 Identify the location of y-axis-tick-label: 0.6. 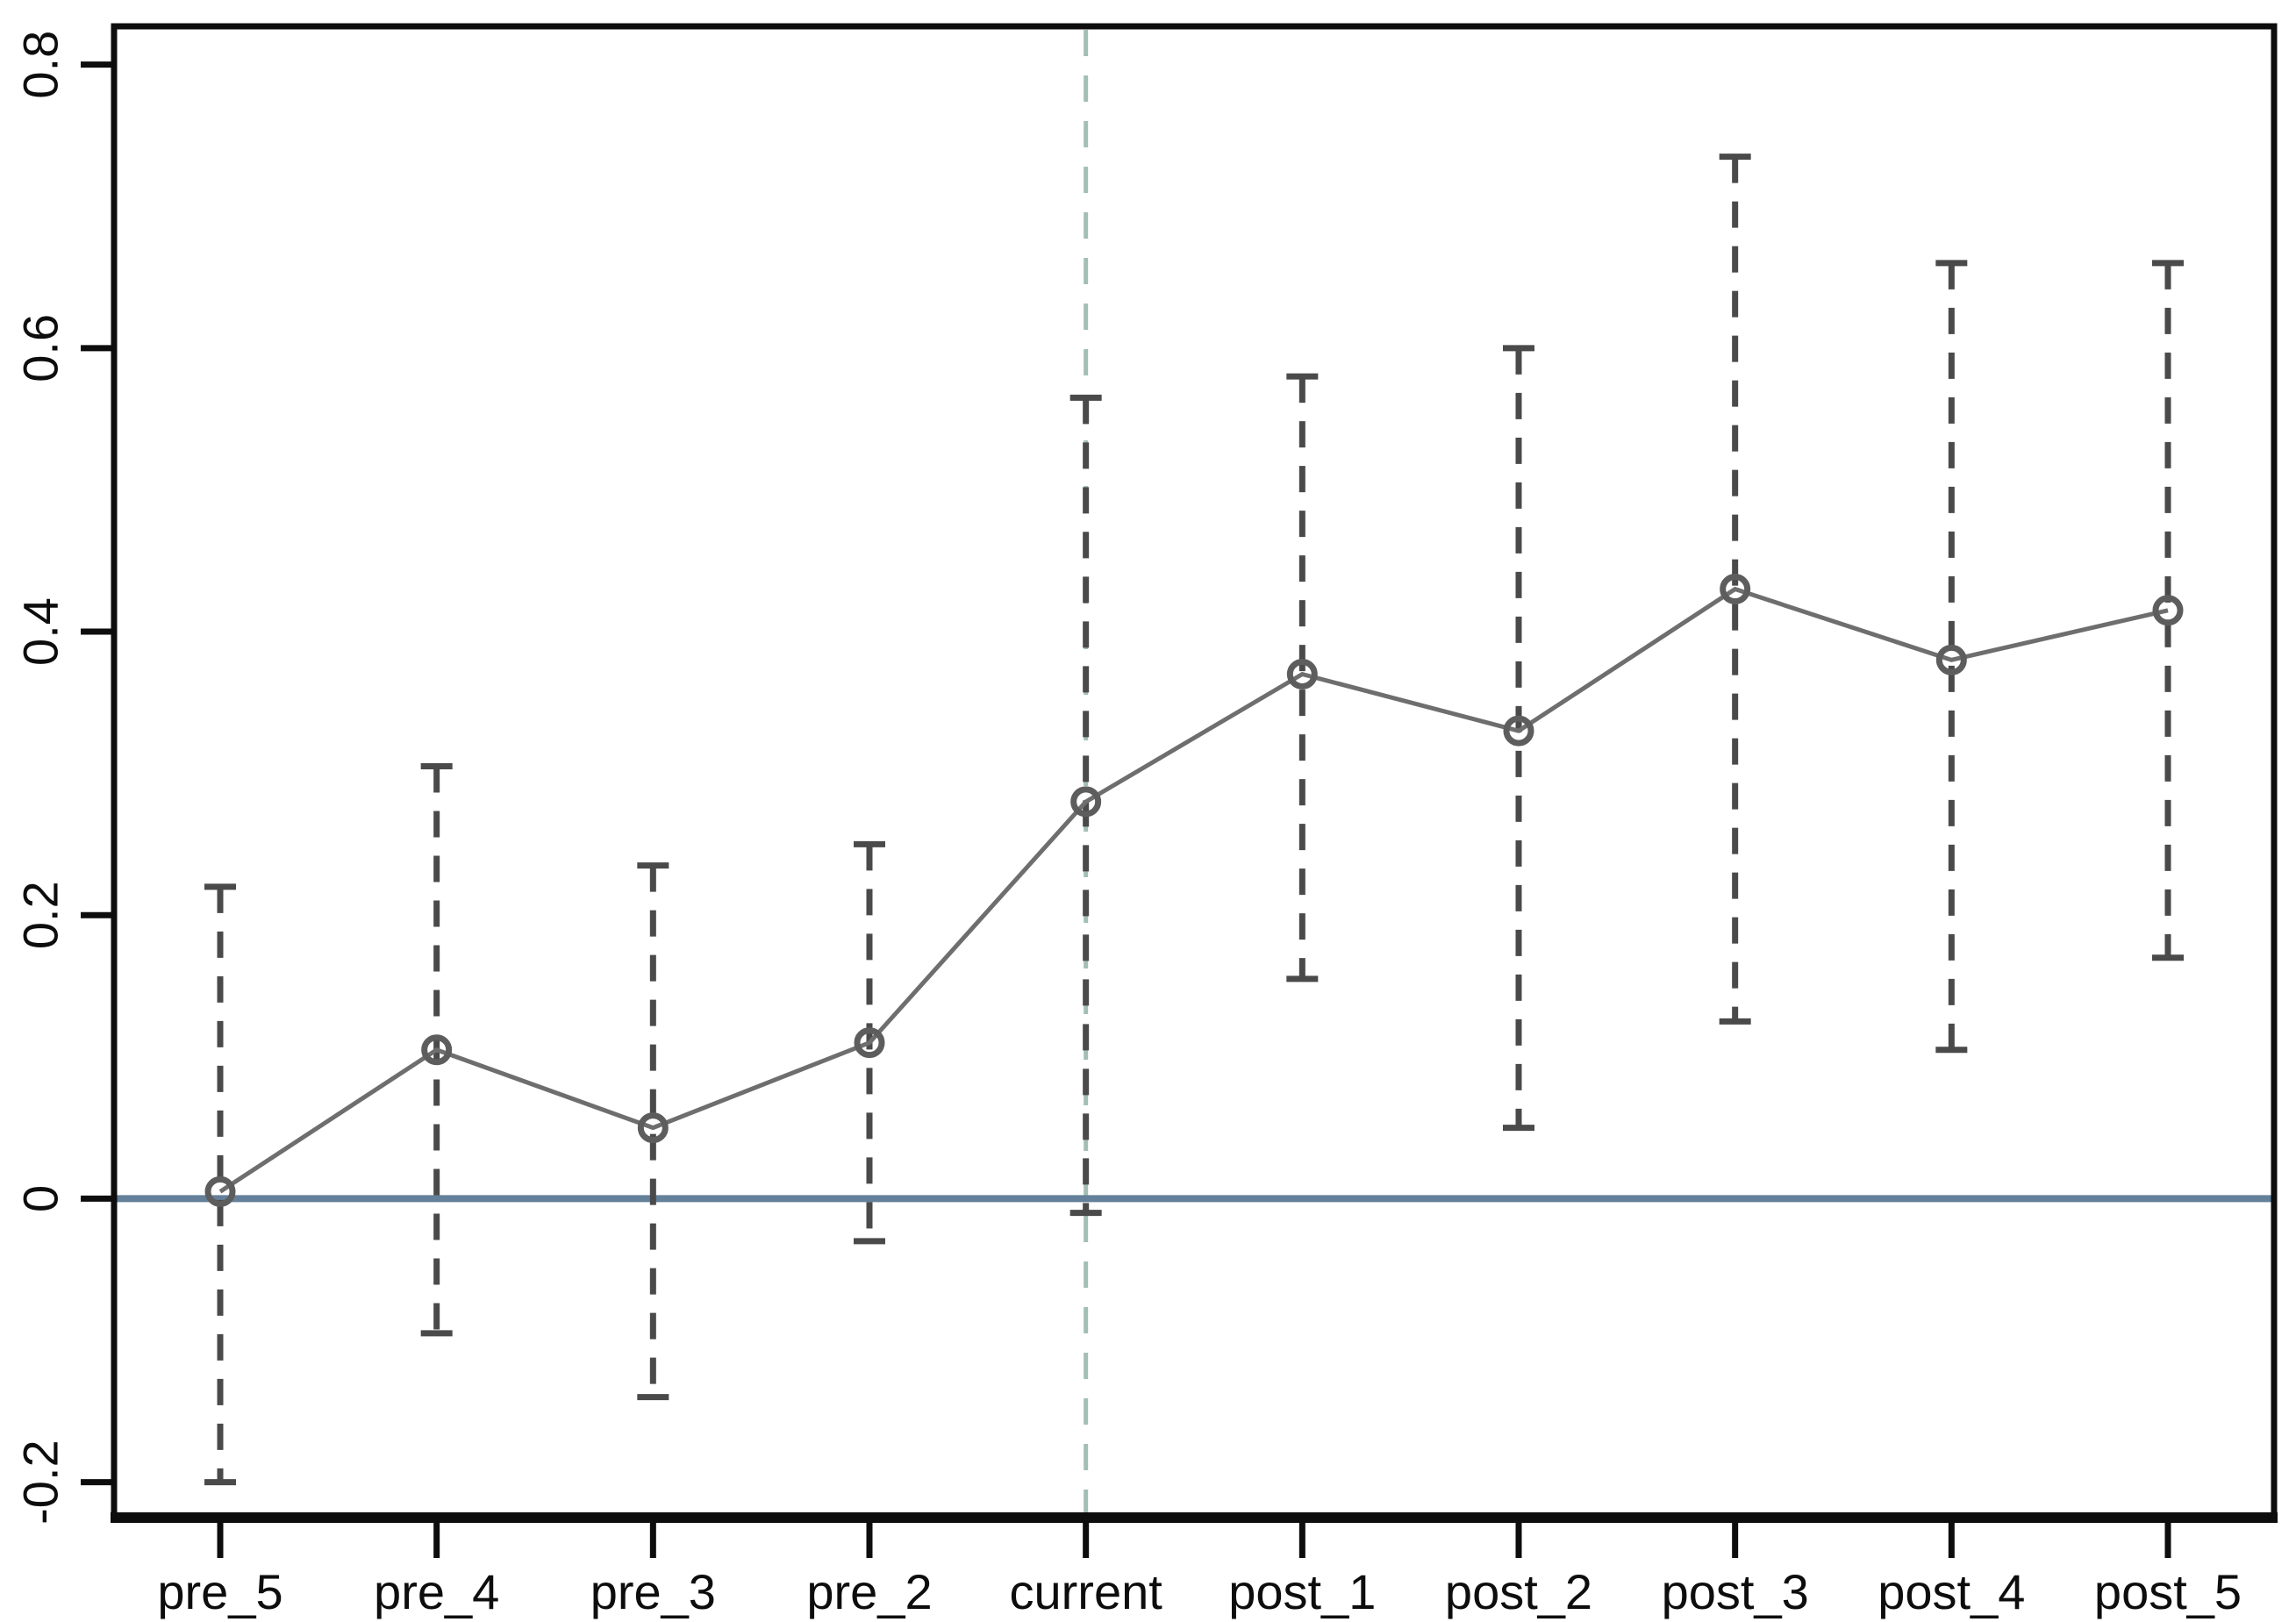
(41, 348).